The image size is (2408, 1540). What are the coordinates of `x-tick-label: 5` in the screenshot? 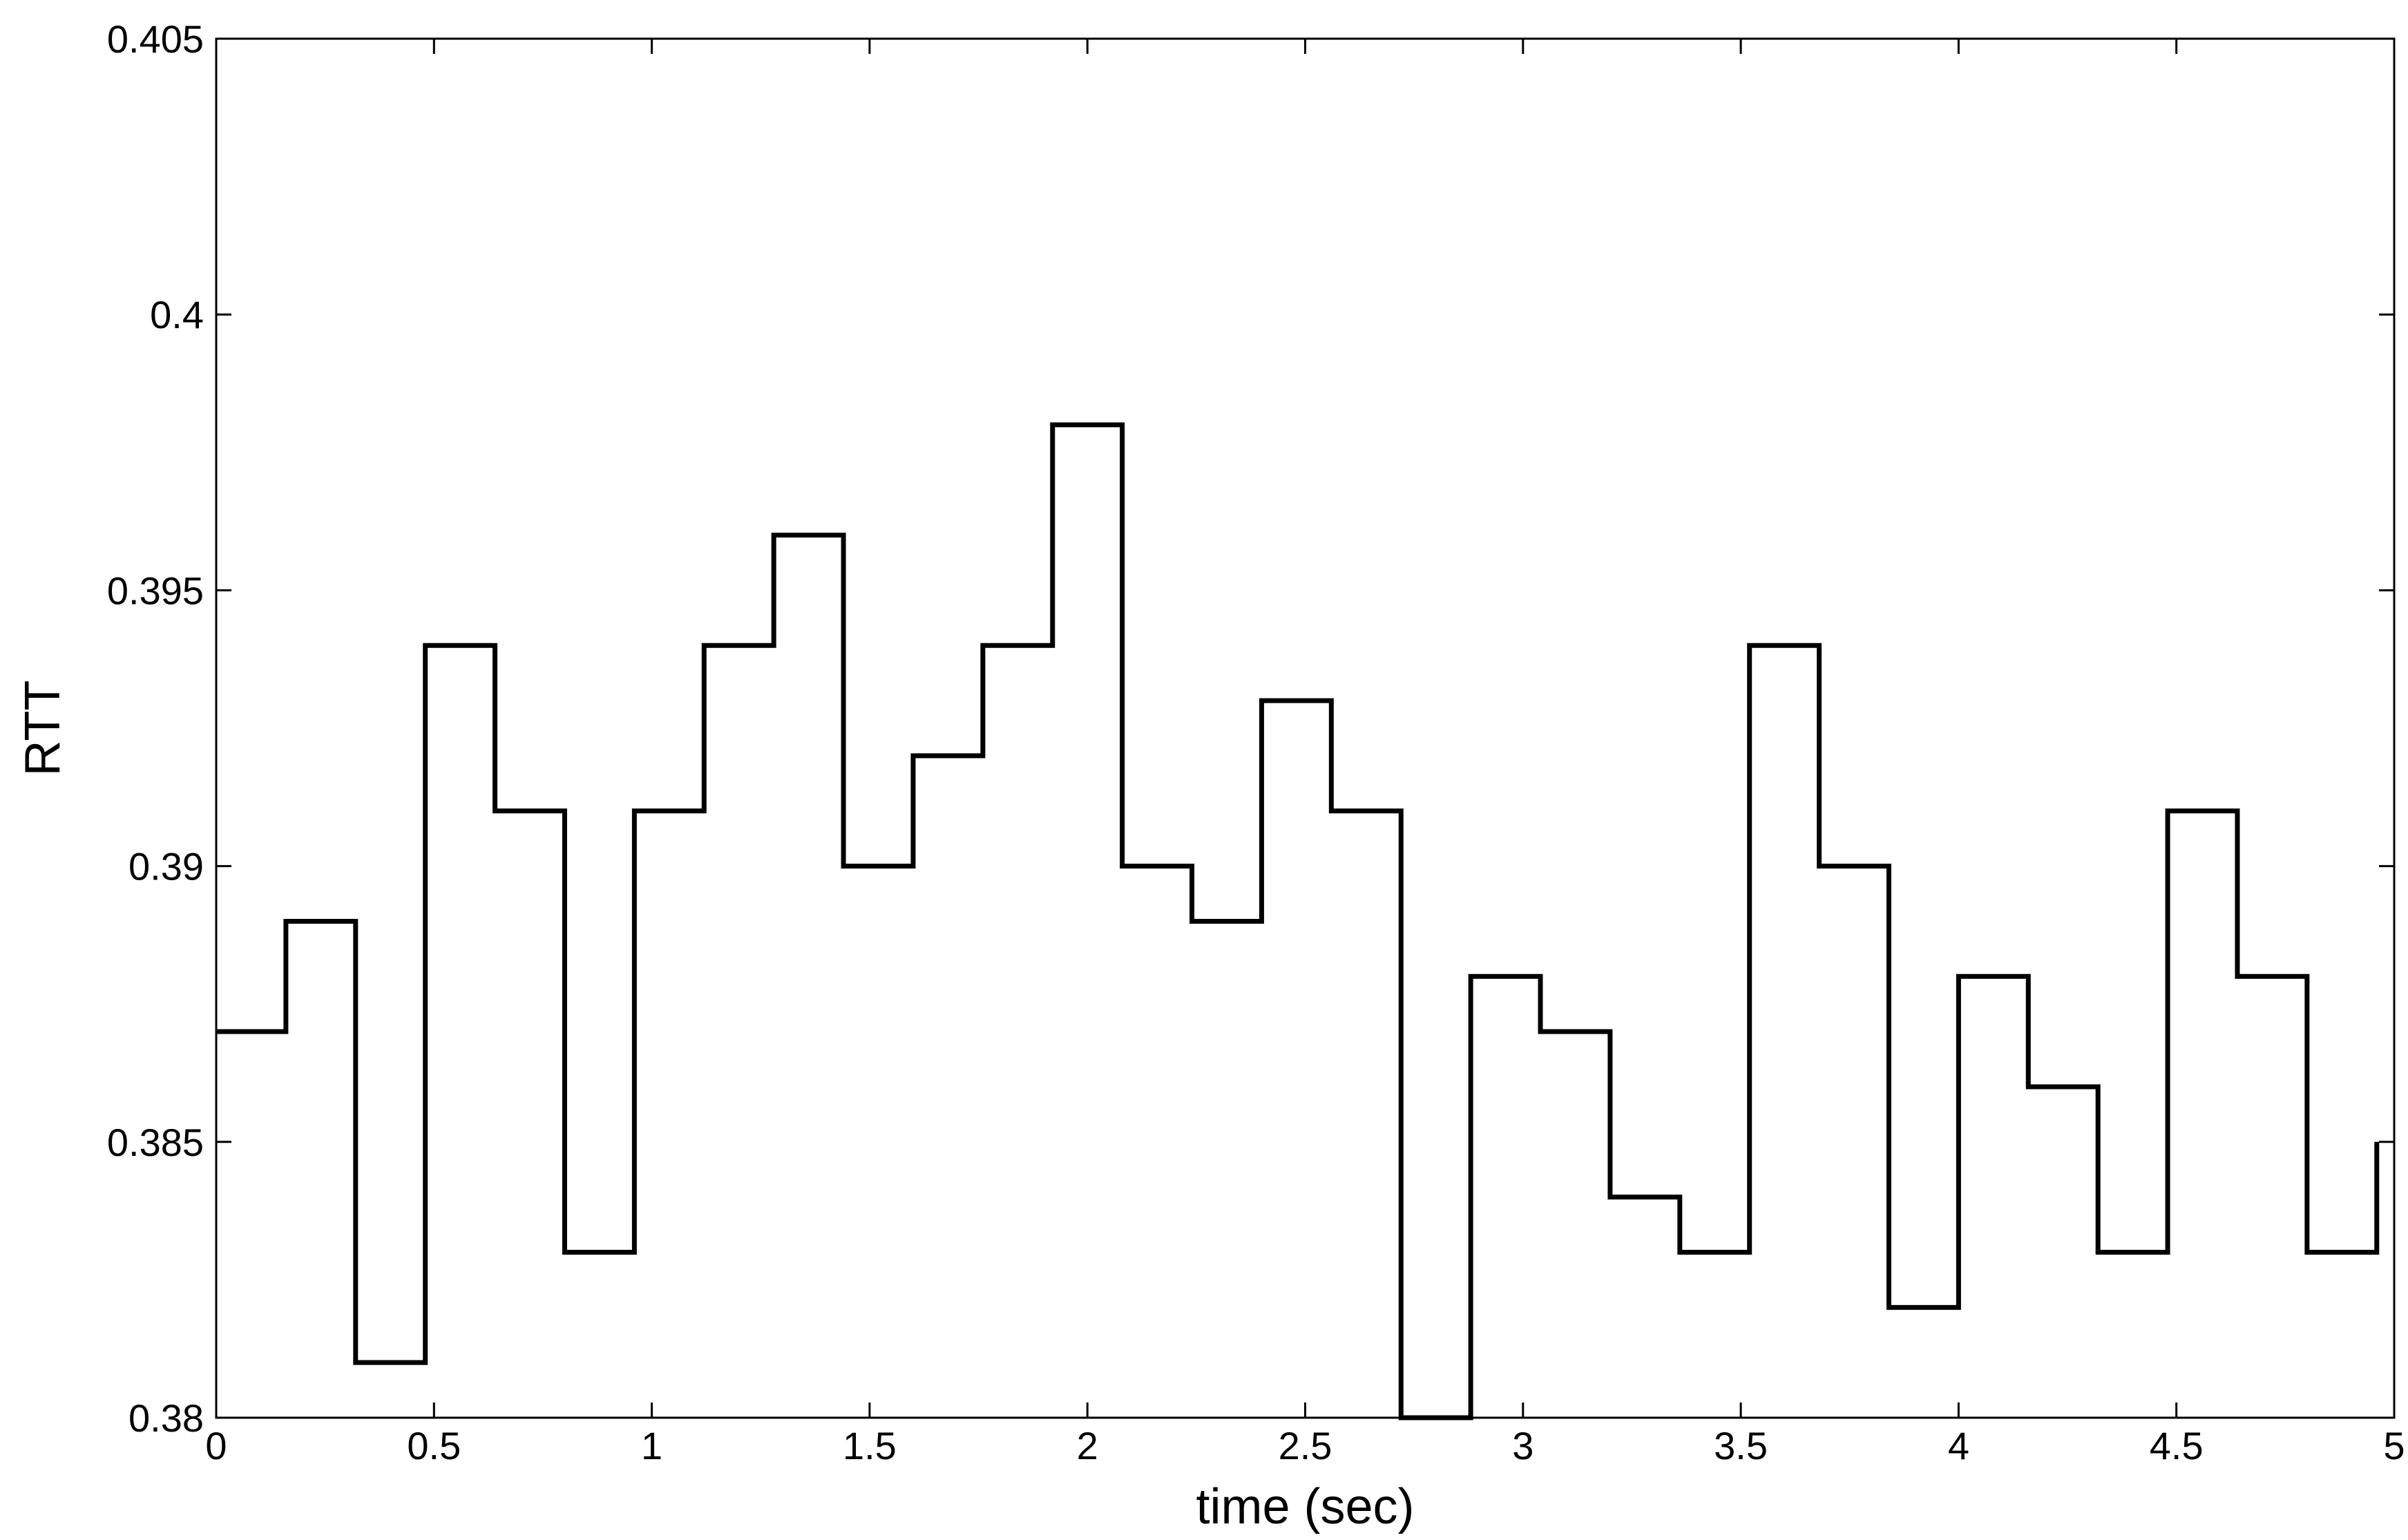 It's located at (2394, 1446).